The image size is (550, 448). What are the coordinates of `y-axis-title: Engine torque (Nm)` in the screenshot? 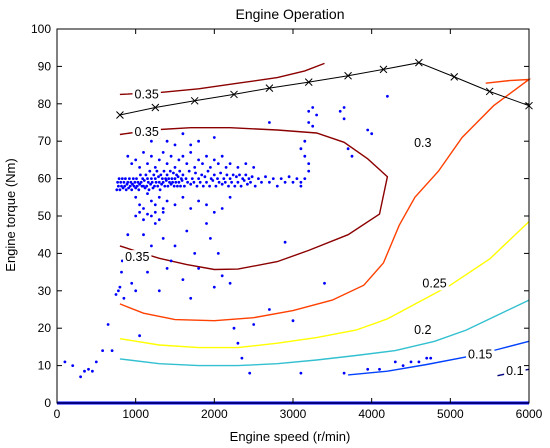 It's located at (10, 214).